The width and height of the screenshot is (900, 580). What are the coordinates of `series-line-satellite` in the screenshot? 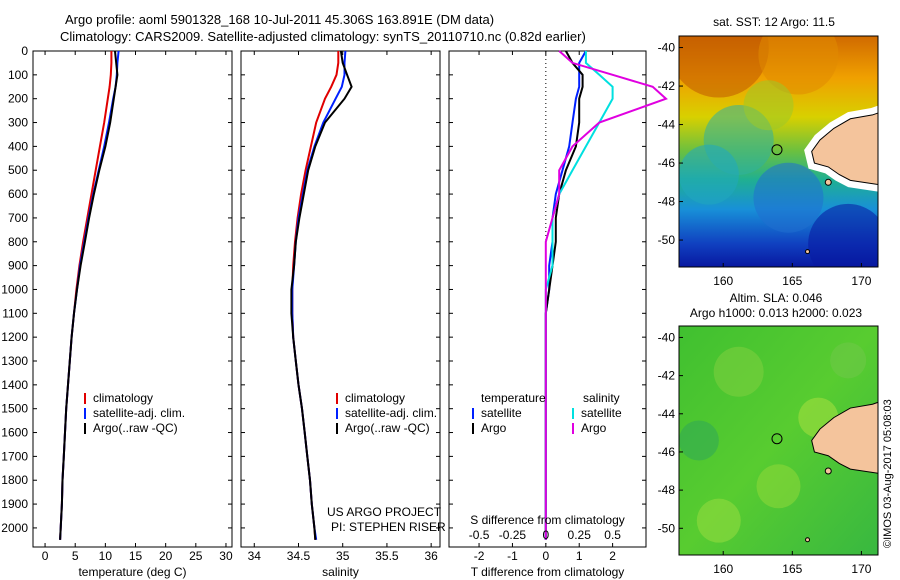 It's located at (319, 295).